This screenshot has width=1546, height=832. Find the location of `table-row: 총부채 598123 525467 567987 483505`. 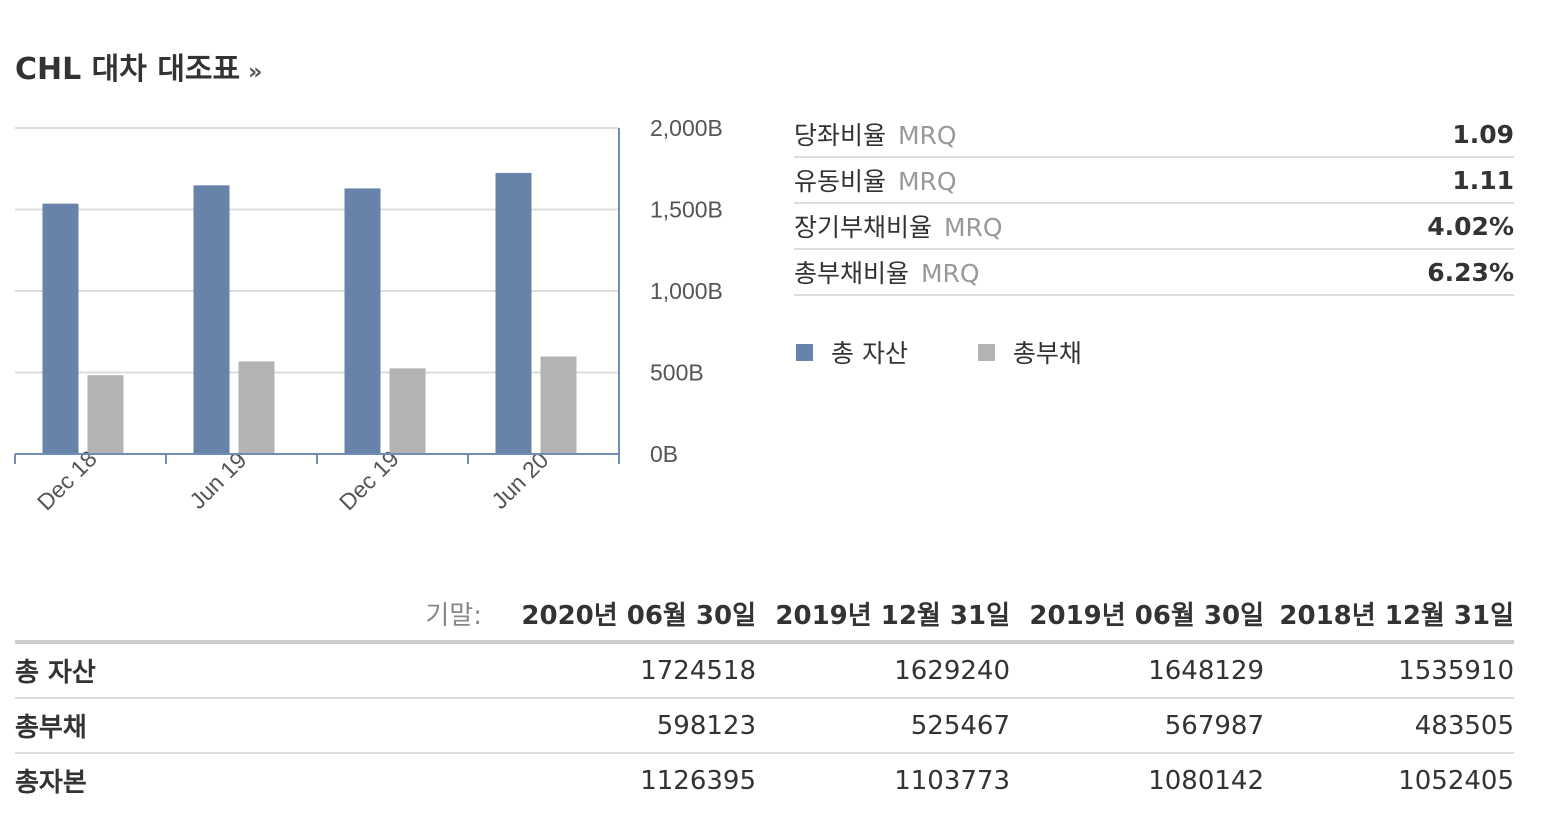

table-row: 총부채 598123 525467 567987 483505 is located at coordinates (764, 726).